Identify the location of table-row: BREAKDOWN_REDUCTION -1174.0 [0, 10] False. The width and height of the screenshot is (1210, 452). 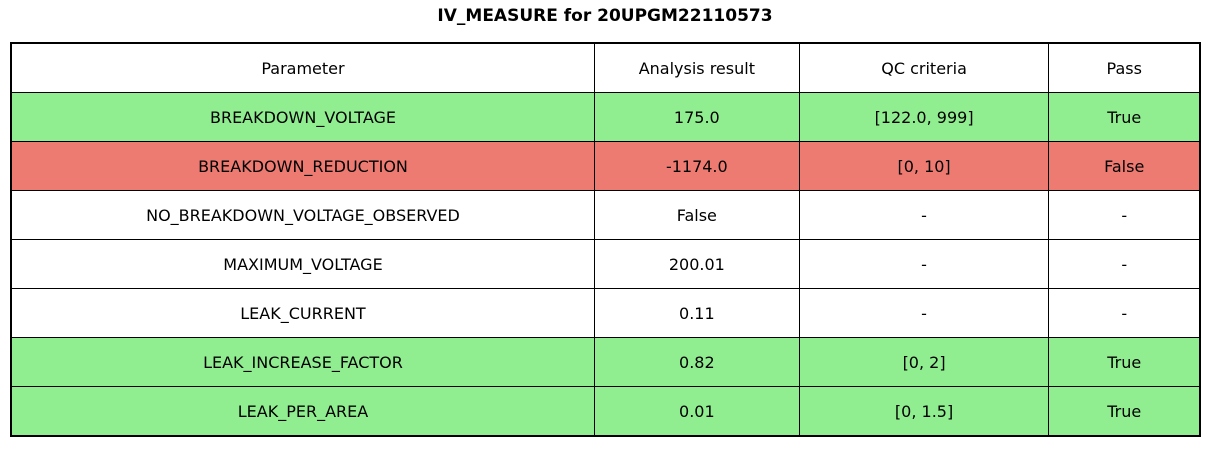
(605, 166).